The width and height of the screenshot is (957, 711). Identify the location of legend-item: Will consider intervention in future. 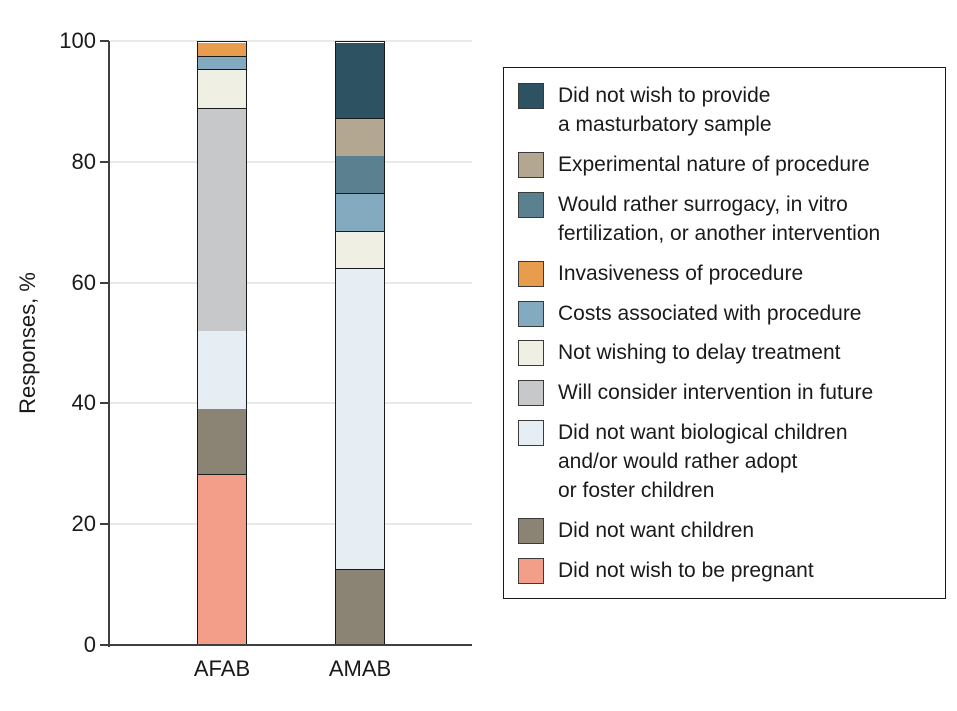
(724, 392).